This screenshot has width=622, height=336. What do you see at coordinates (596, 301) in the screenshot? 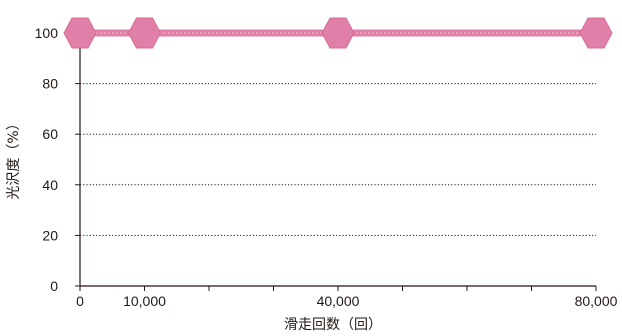
I see `x-tick-label-80000: 80,000` at bounding box center [596, 301].